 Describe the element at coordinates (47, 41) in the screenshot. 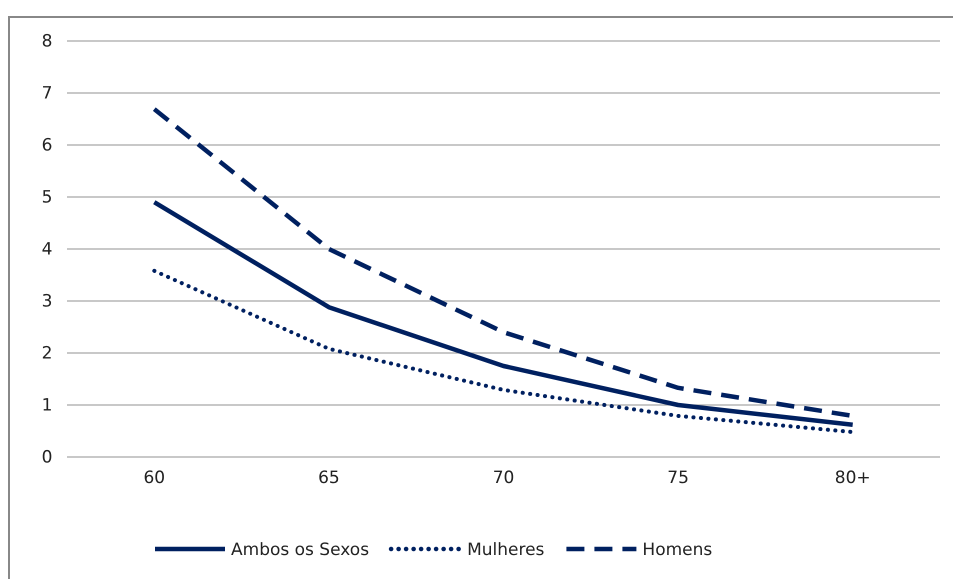

I see `y-tick-label: 8` at that location.